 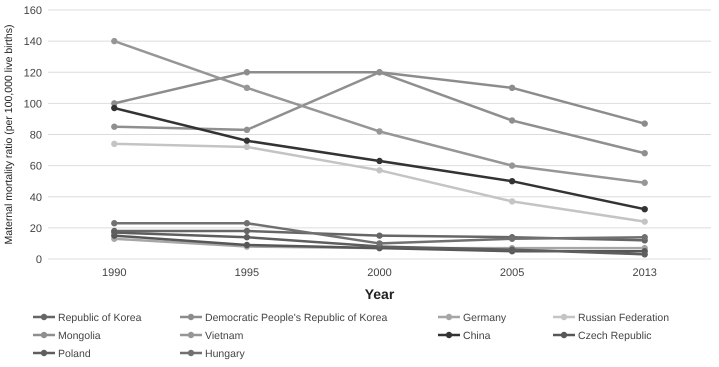 What do you see at coordinates (33, 11) in the screenshot?
I see `y-tick-label: 160` at bounding box center [33, 11].